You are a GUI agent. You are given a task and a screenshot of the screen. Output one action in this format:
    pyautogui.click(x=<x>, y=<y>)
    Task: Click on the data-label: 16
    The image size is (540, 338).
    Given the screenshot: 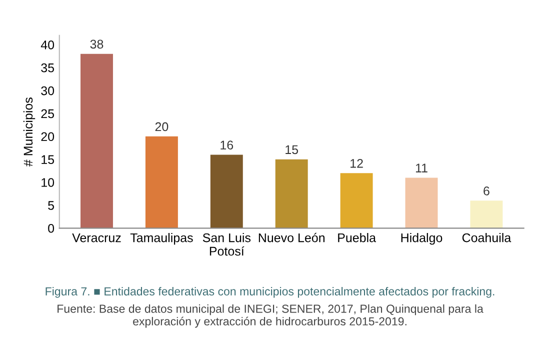 What is the action you would take?
    pyautogui.click(x=227, y=145)
    